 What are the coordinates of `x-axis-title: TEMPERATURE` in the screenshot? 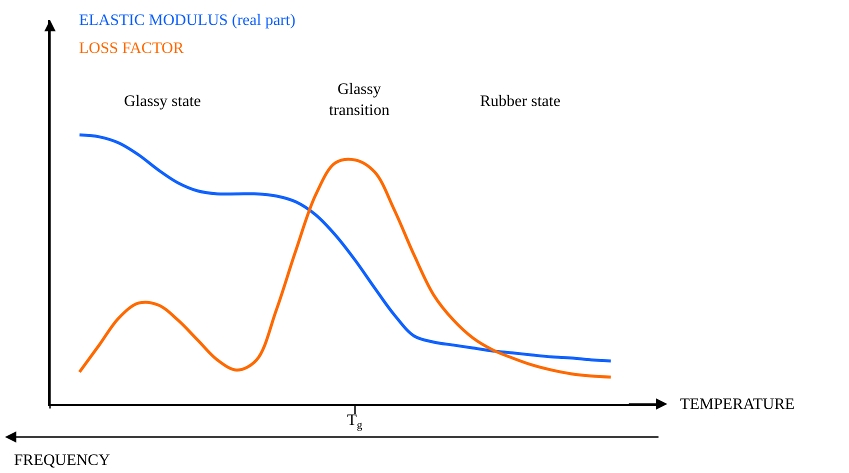 It's located at (737, 404).